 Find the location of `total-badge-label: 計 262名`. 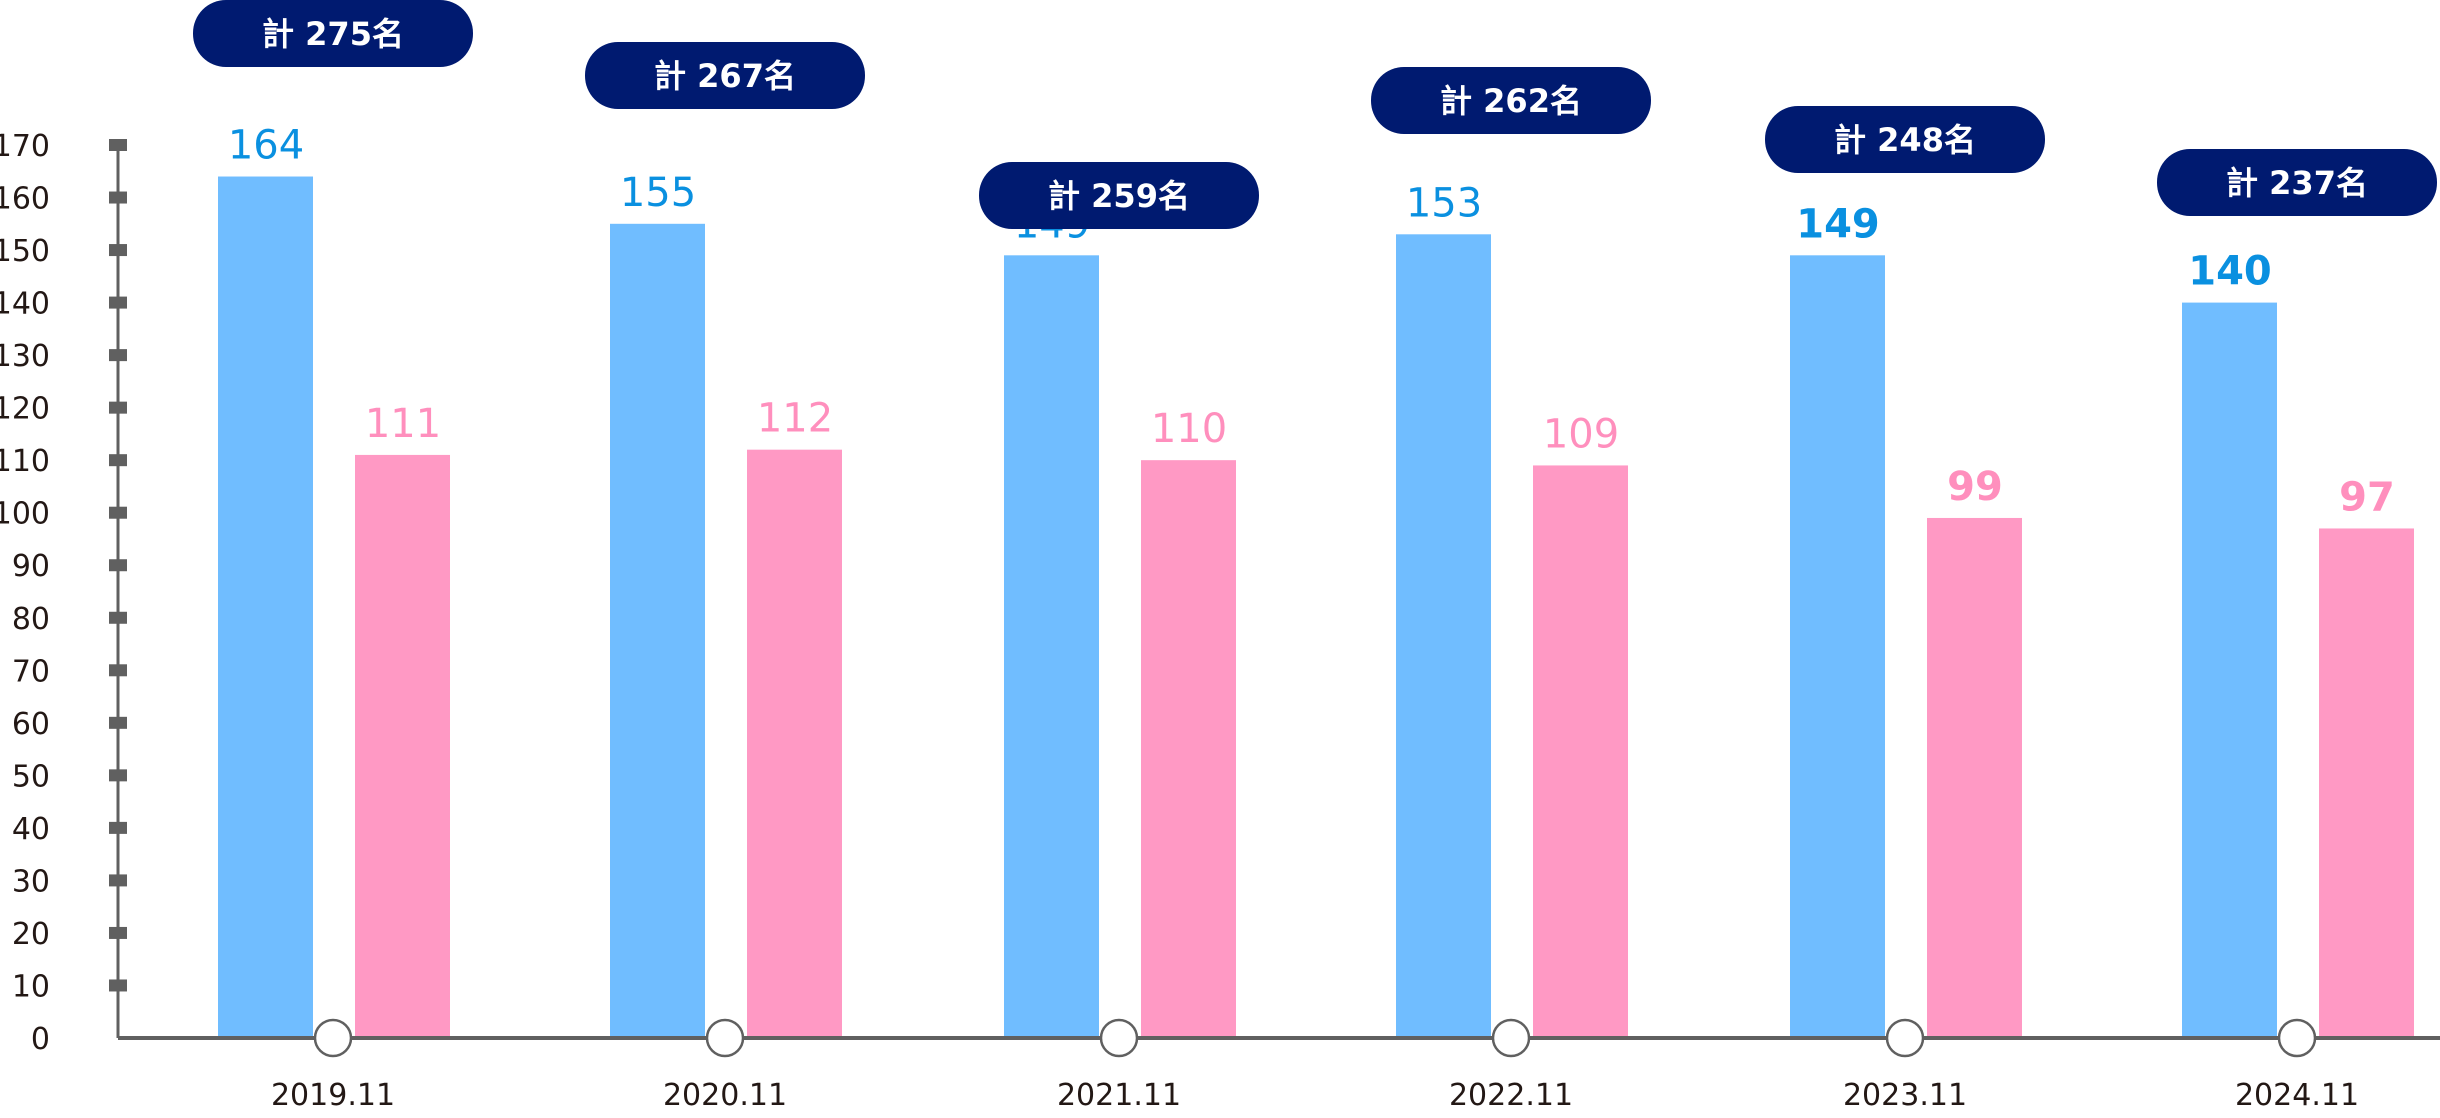

total-badge-label: 計 262名 is located at coordinates (1511, 101).